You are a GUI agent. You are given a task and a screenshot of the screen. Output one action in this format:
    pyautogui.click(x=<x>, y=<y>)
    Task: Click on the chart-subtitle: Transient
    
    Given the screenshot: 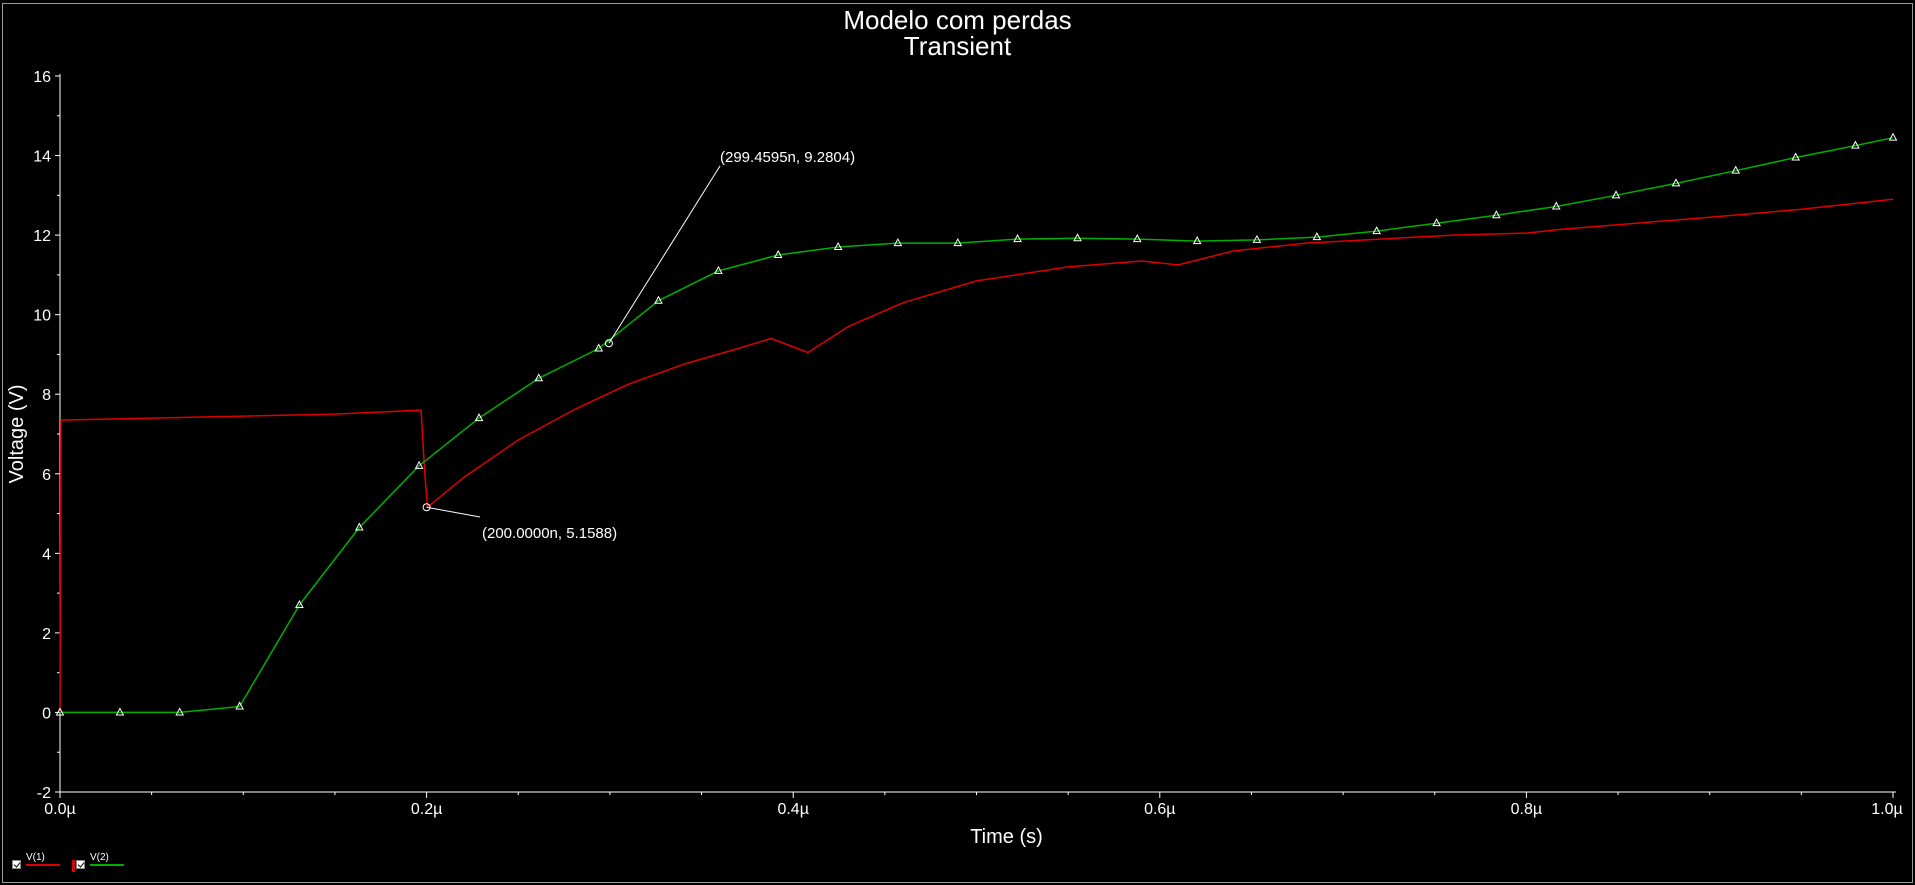 What is the action you would take?
    pyautogui.click(x=957, y=46)
    